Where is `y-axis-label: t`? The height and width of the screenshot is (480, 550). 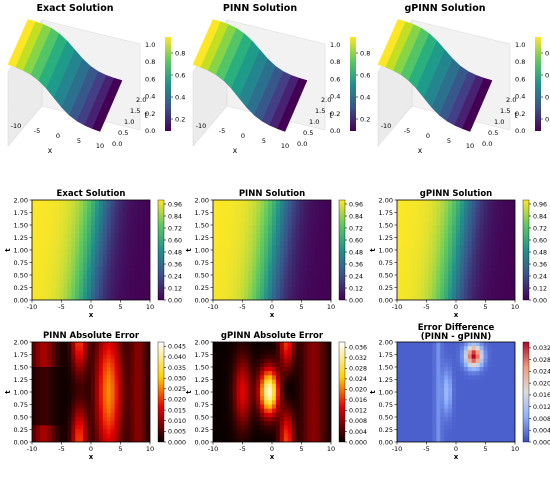 y-axis-label: t is located at coordinates (189, 250).